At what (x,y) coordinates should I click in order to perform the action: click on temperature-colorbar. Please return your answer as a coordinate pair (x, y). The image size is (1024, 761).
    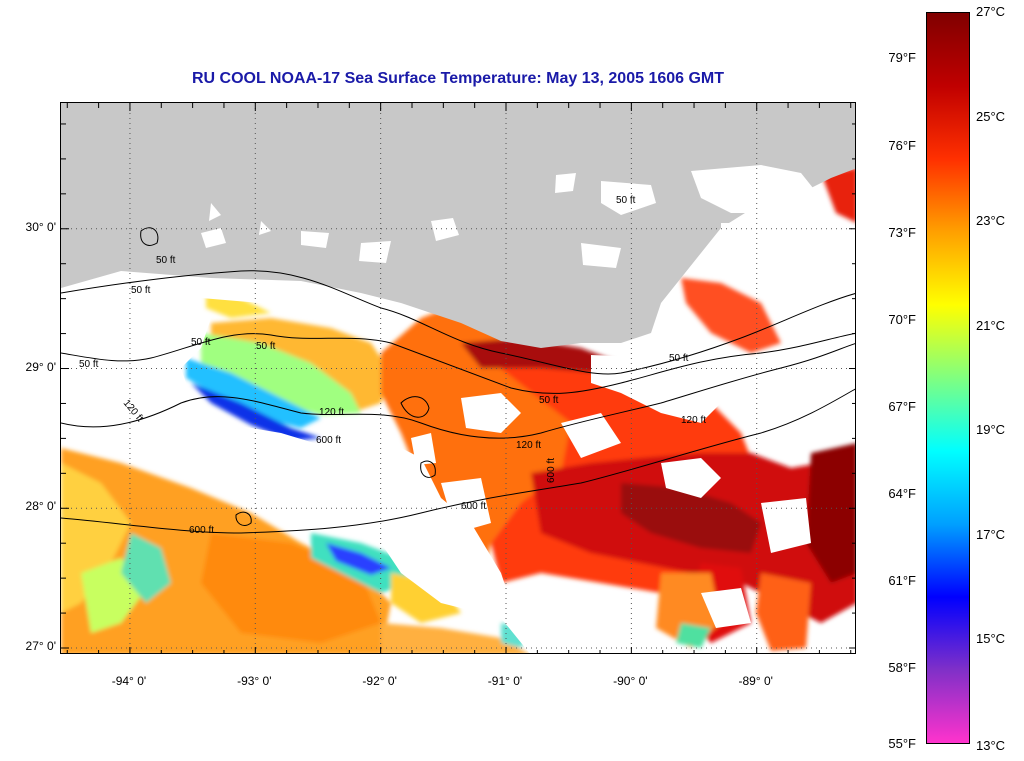
    Looking at the image, I should click on (948, 378).